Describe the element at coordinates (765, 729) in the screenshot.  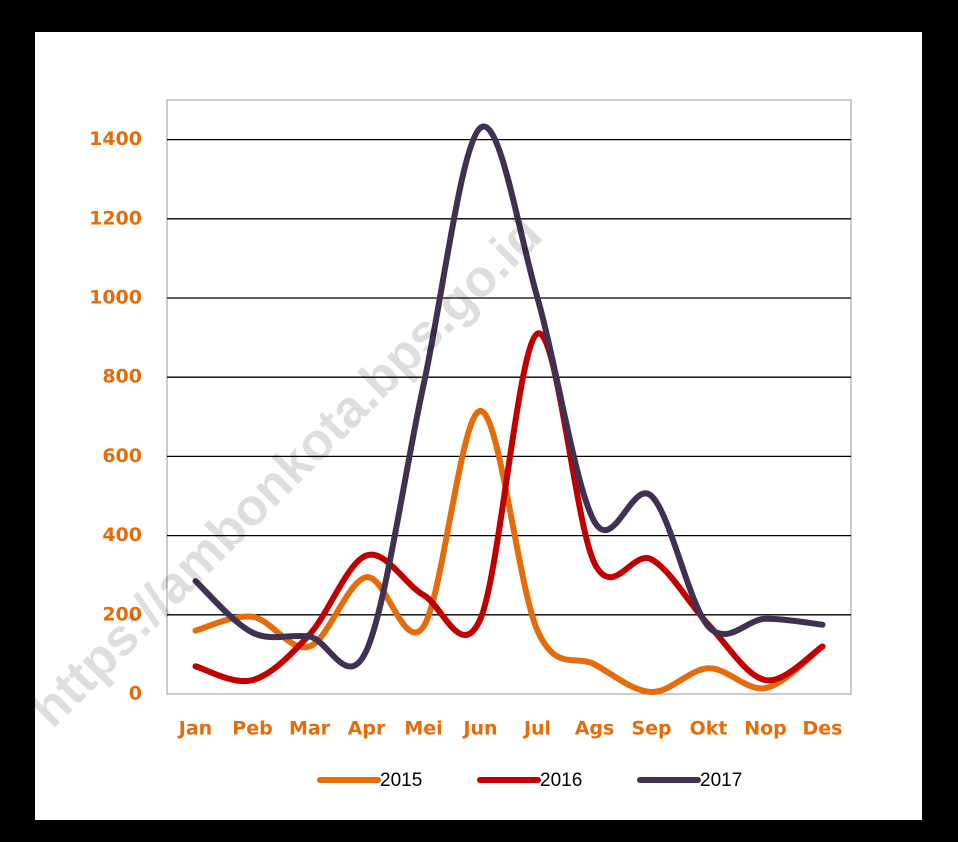
I see `x-tick-label: Nop` at that location.